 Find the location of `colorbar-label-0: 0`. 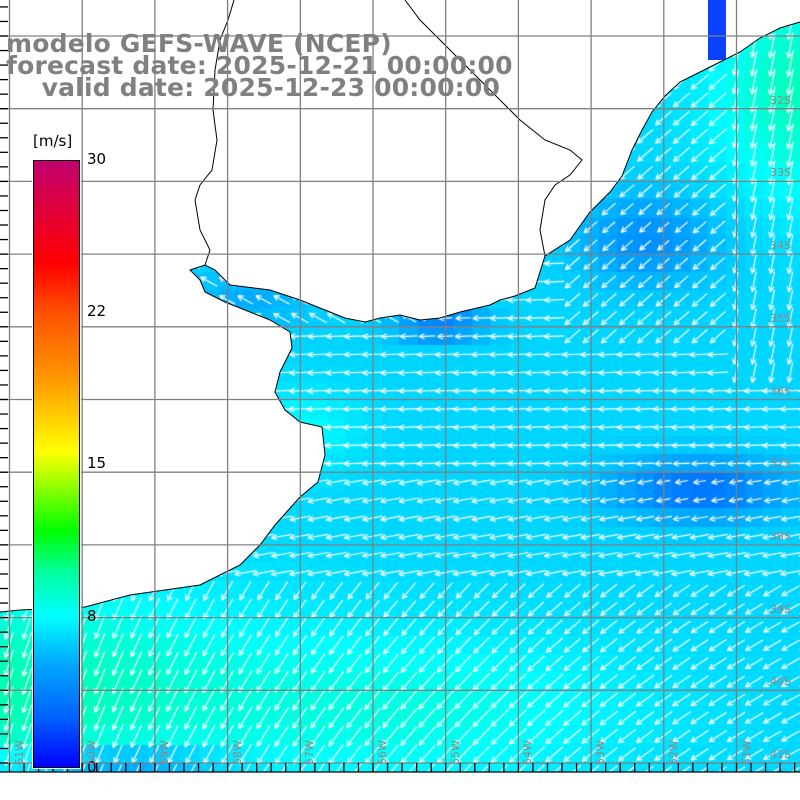

colorbar-label-0: 0 is located at coordinates (92, 767).